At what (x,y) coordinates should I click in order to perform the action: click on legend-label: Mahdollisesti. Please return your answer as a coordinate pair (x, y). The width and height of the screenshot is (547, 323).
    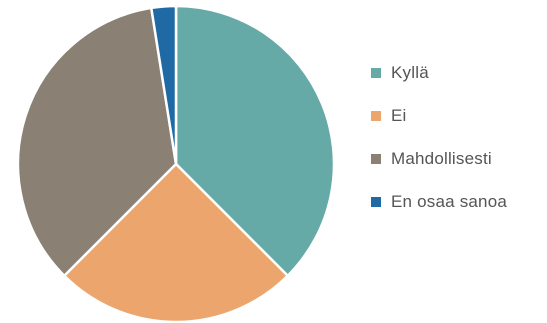
    Looking at the image, I should click on (441, 158).